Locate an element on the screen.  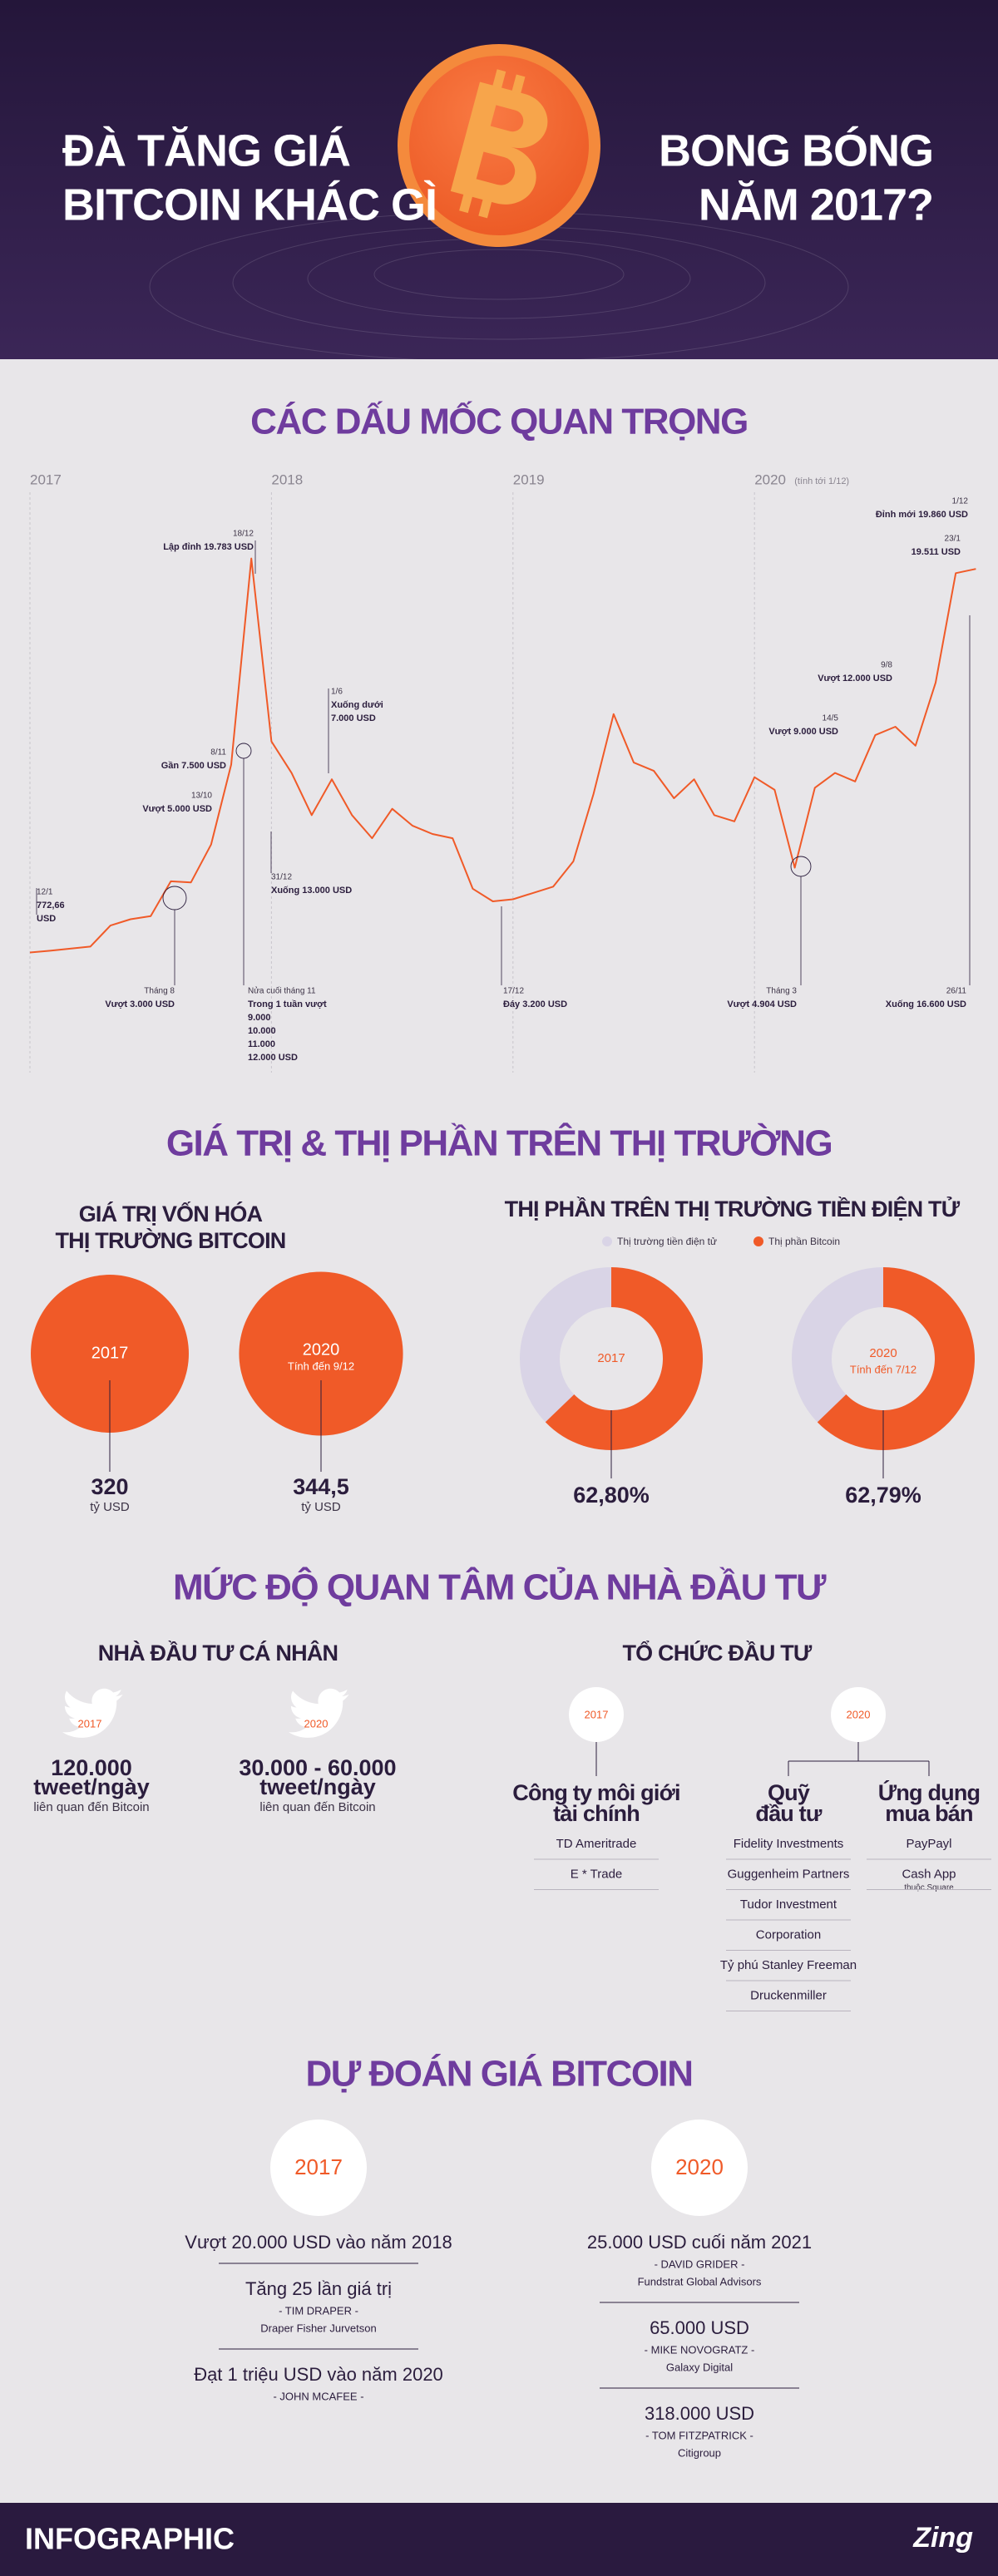
unit-label: tỷ USD is located at coordinates (321, 1507).